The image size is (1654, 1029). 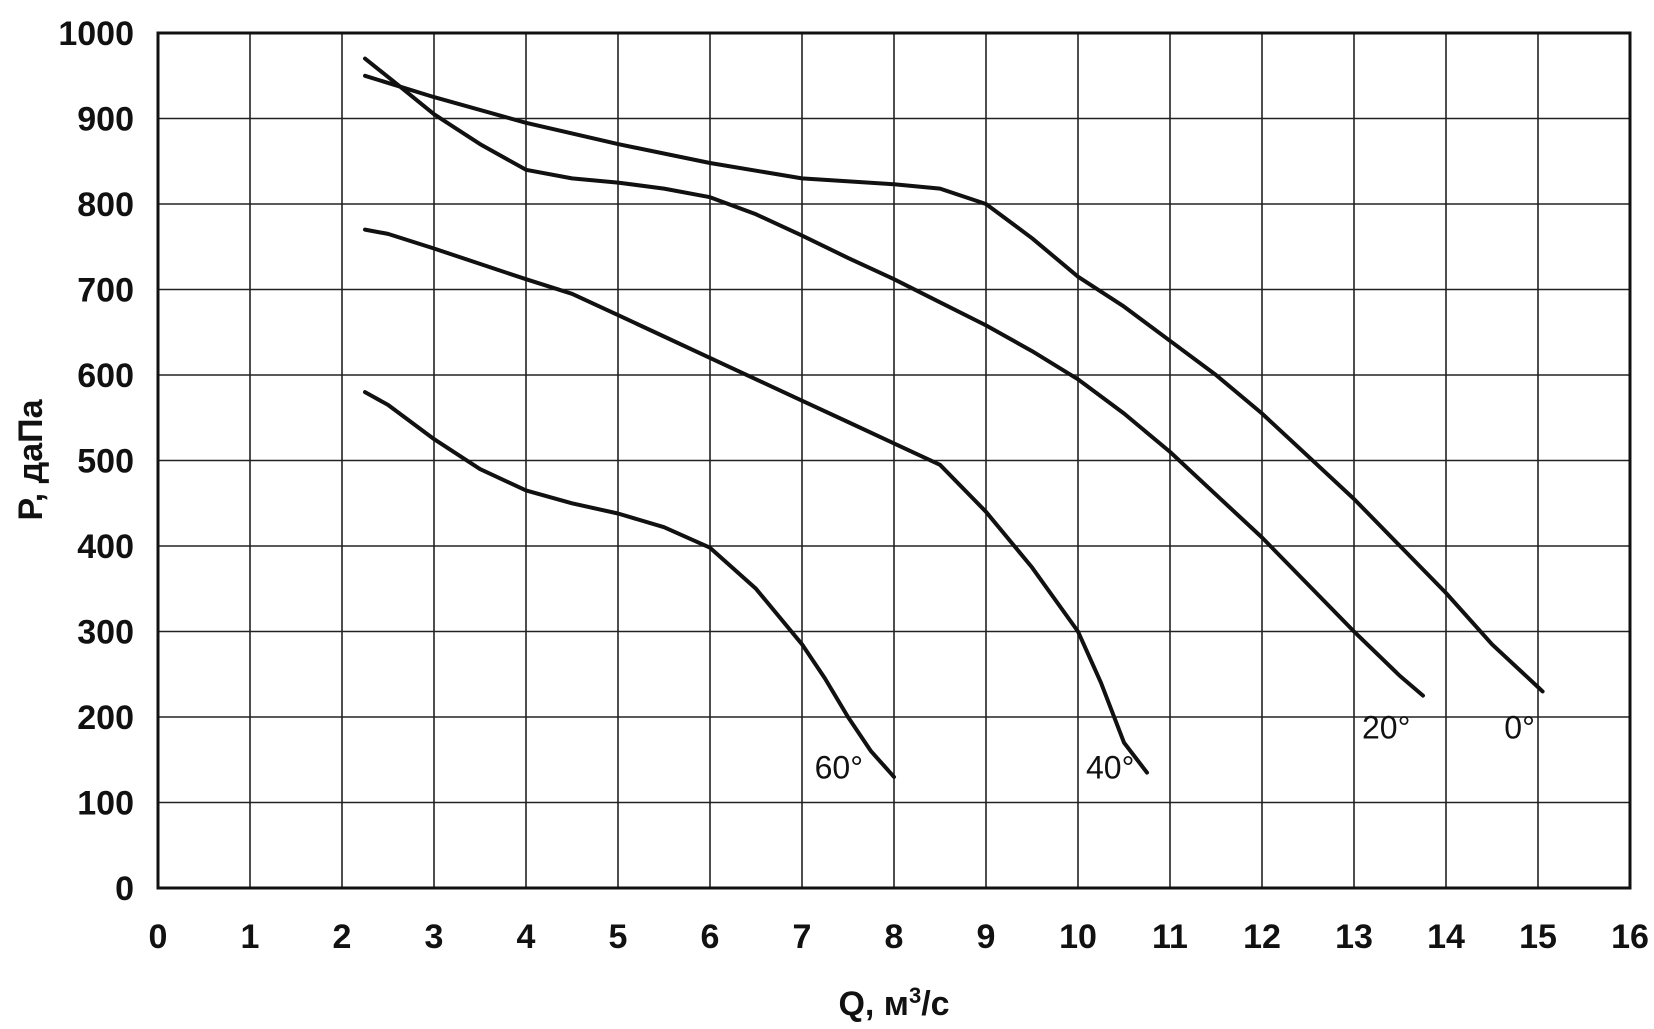 I want to click on x-axis-title: Q, м3/с, so click(x=893, y=1003).